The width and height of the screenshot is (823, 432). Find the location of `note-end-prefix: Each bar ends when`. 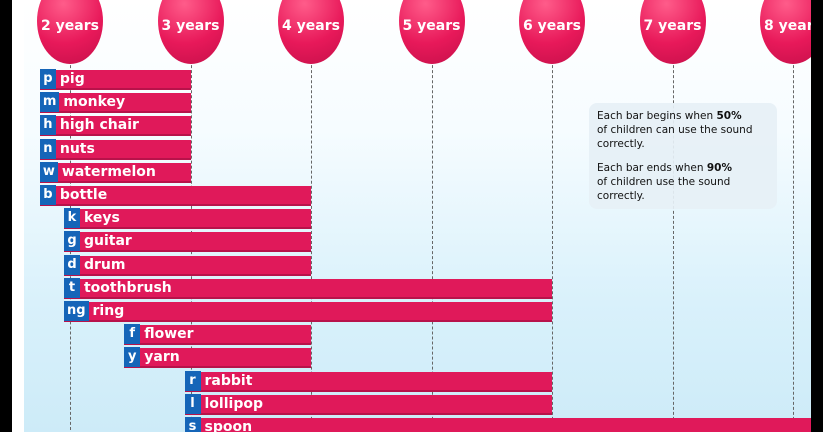

note-end-prefix: Each bar ends when is located at coordinates (652, 168).